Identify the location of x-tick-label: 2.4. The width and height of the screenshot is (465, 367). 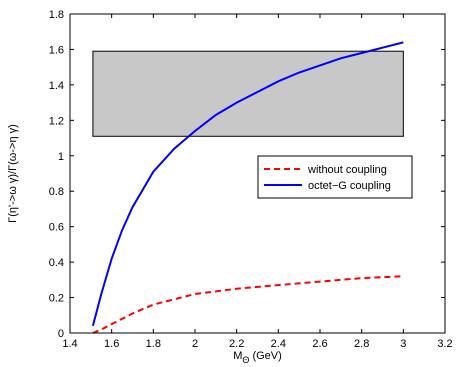
(278, 344).